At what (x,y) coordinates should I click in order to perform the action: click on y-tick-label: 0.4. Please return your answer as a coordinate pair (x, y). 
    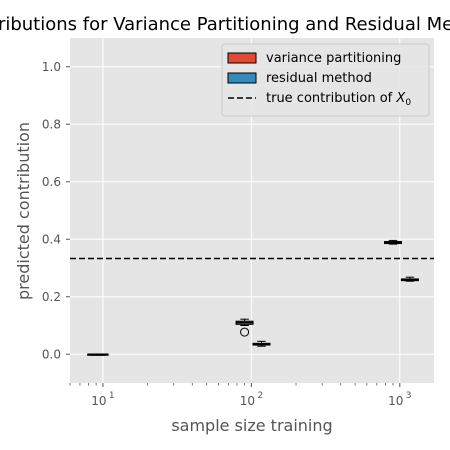
    Looking at the image, I should click on (51, 239).